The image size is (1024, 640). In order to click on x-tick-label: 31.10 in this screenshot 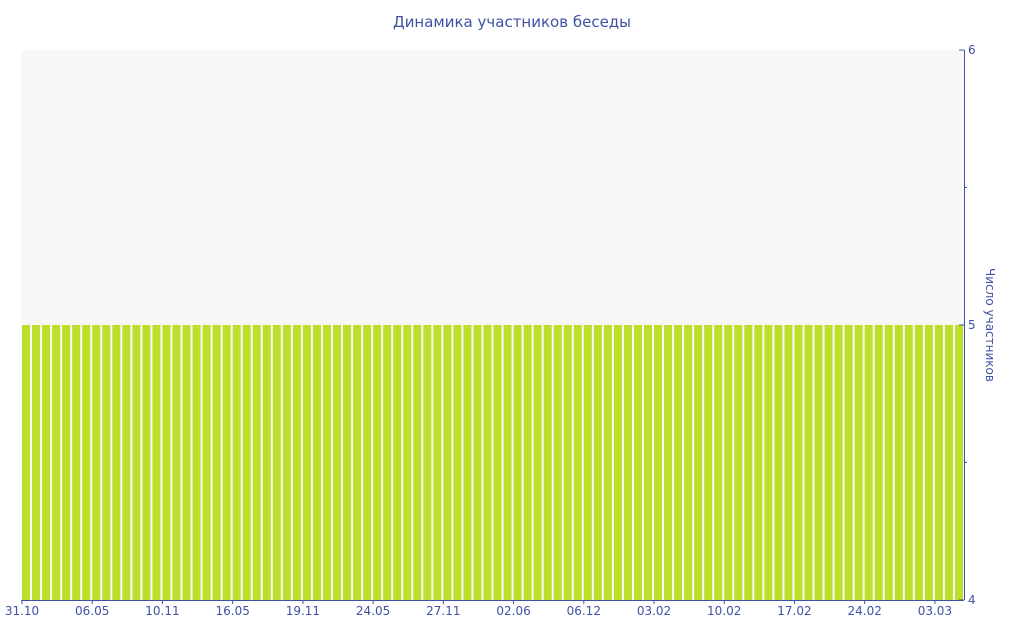, I will do `click(22, 611)`.